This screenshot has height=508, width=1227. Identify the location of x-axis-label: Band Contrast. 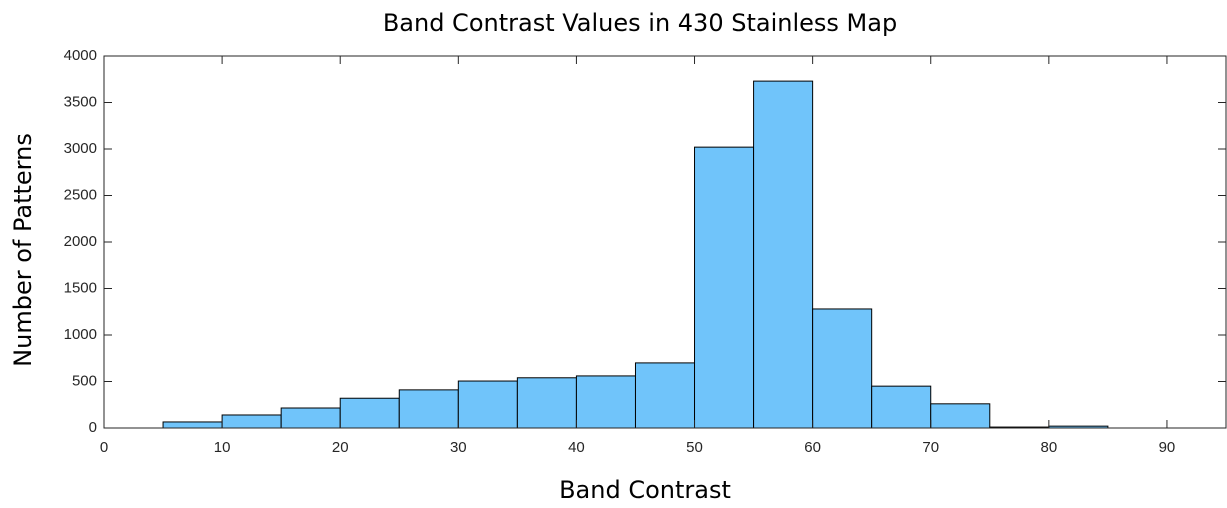
(645, 490).